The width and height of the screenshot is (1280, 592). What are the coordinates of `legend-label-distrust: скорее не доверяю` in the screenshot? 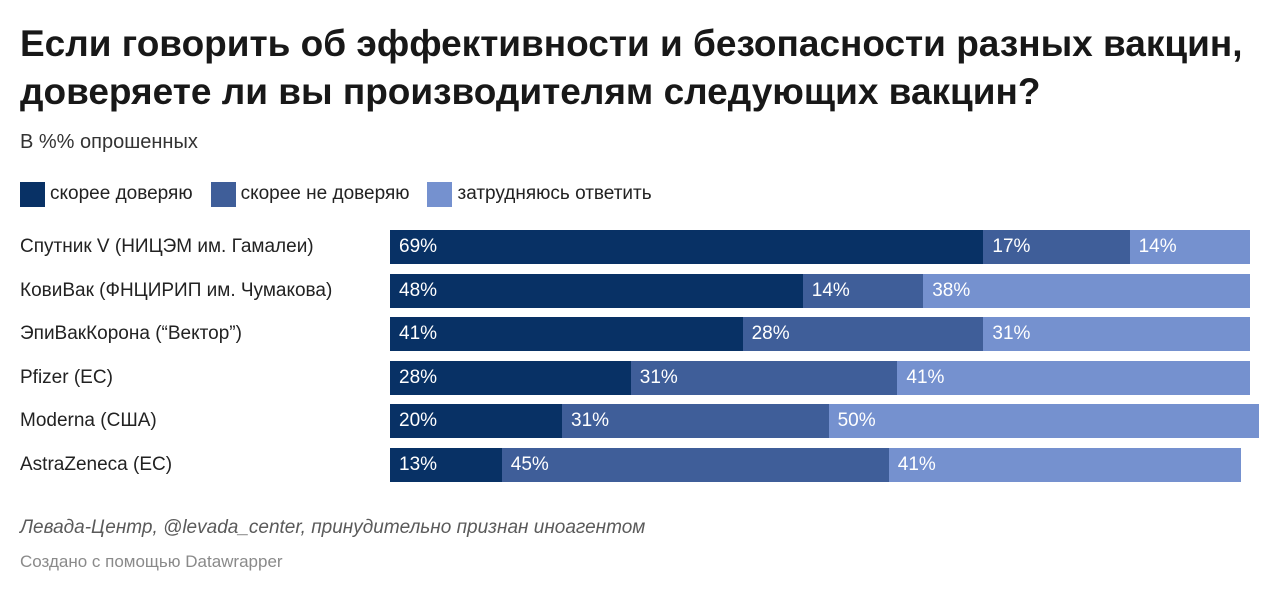 It's located at (325, 193).